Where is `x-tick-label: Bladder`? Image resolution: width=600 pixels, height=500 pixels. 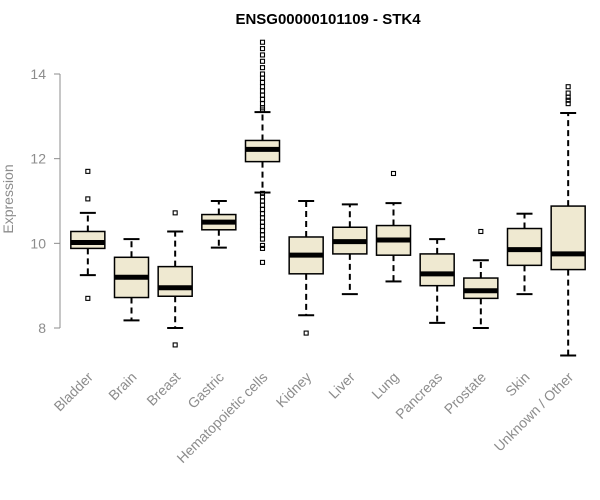 x-tick-label: Bladder is located at coordinates (74, 392).